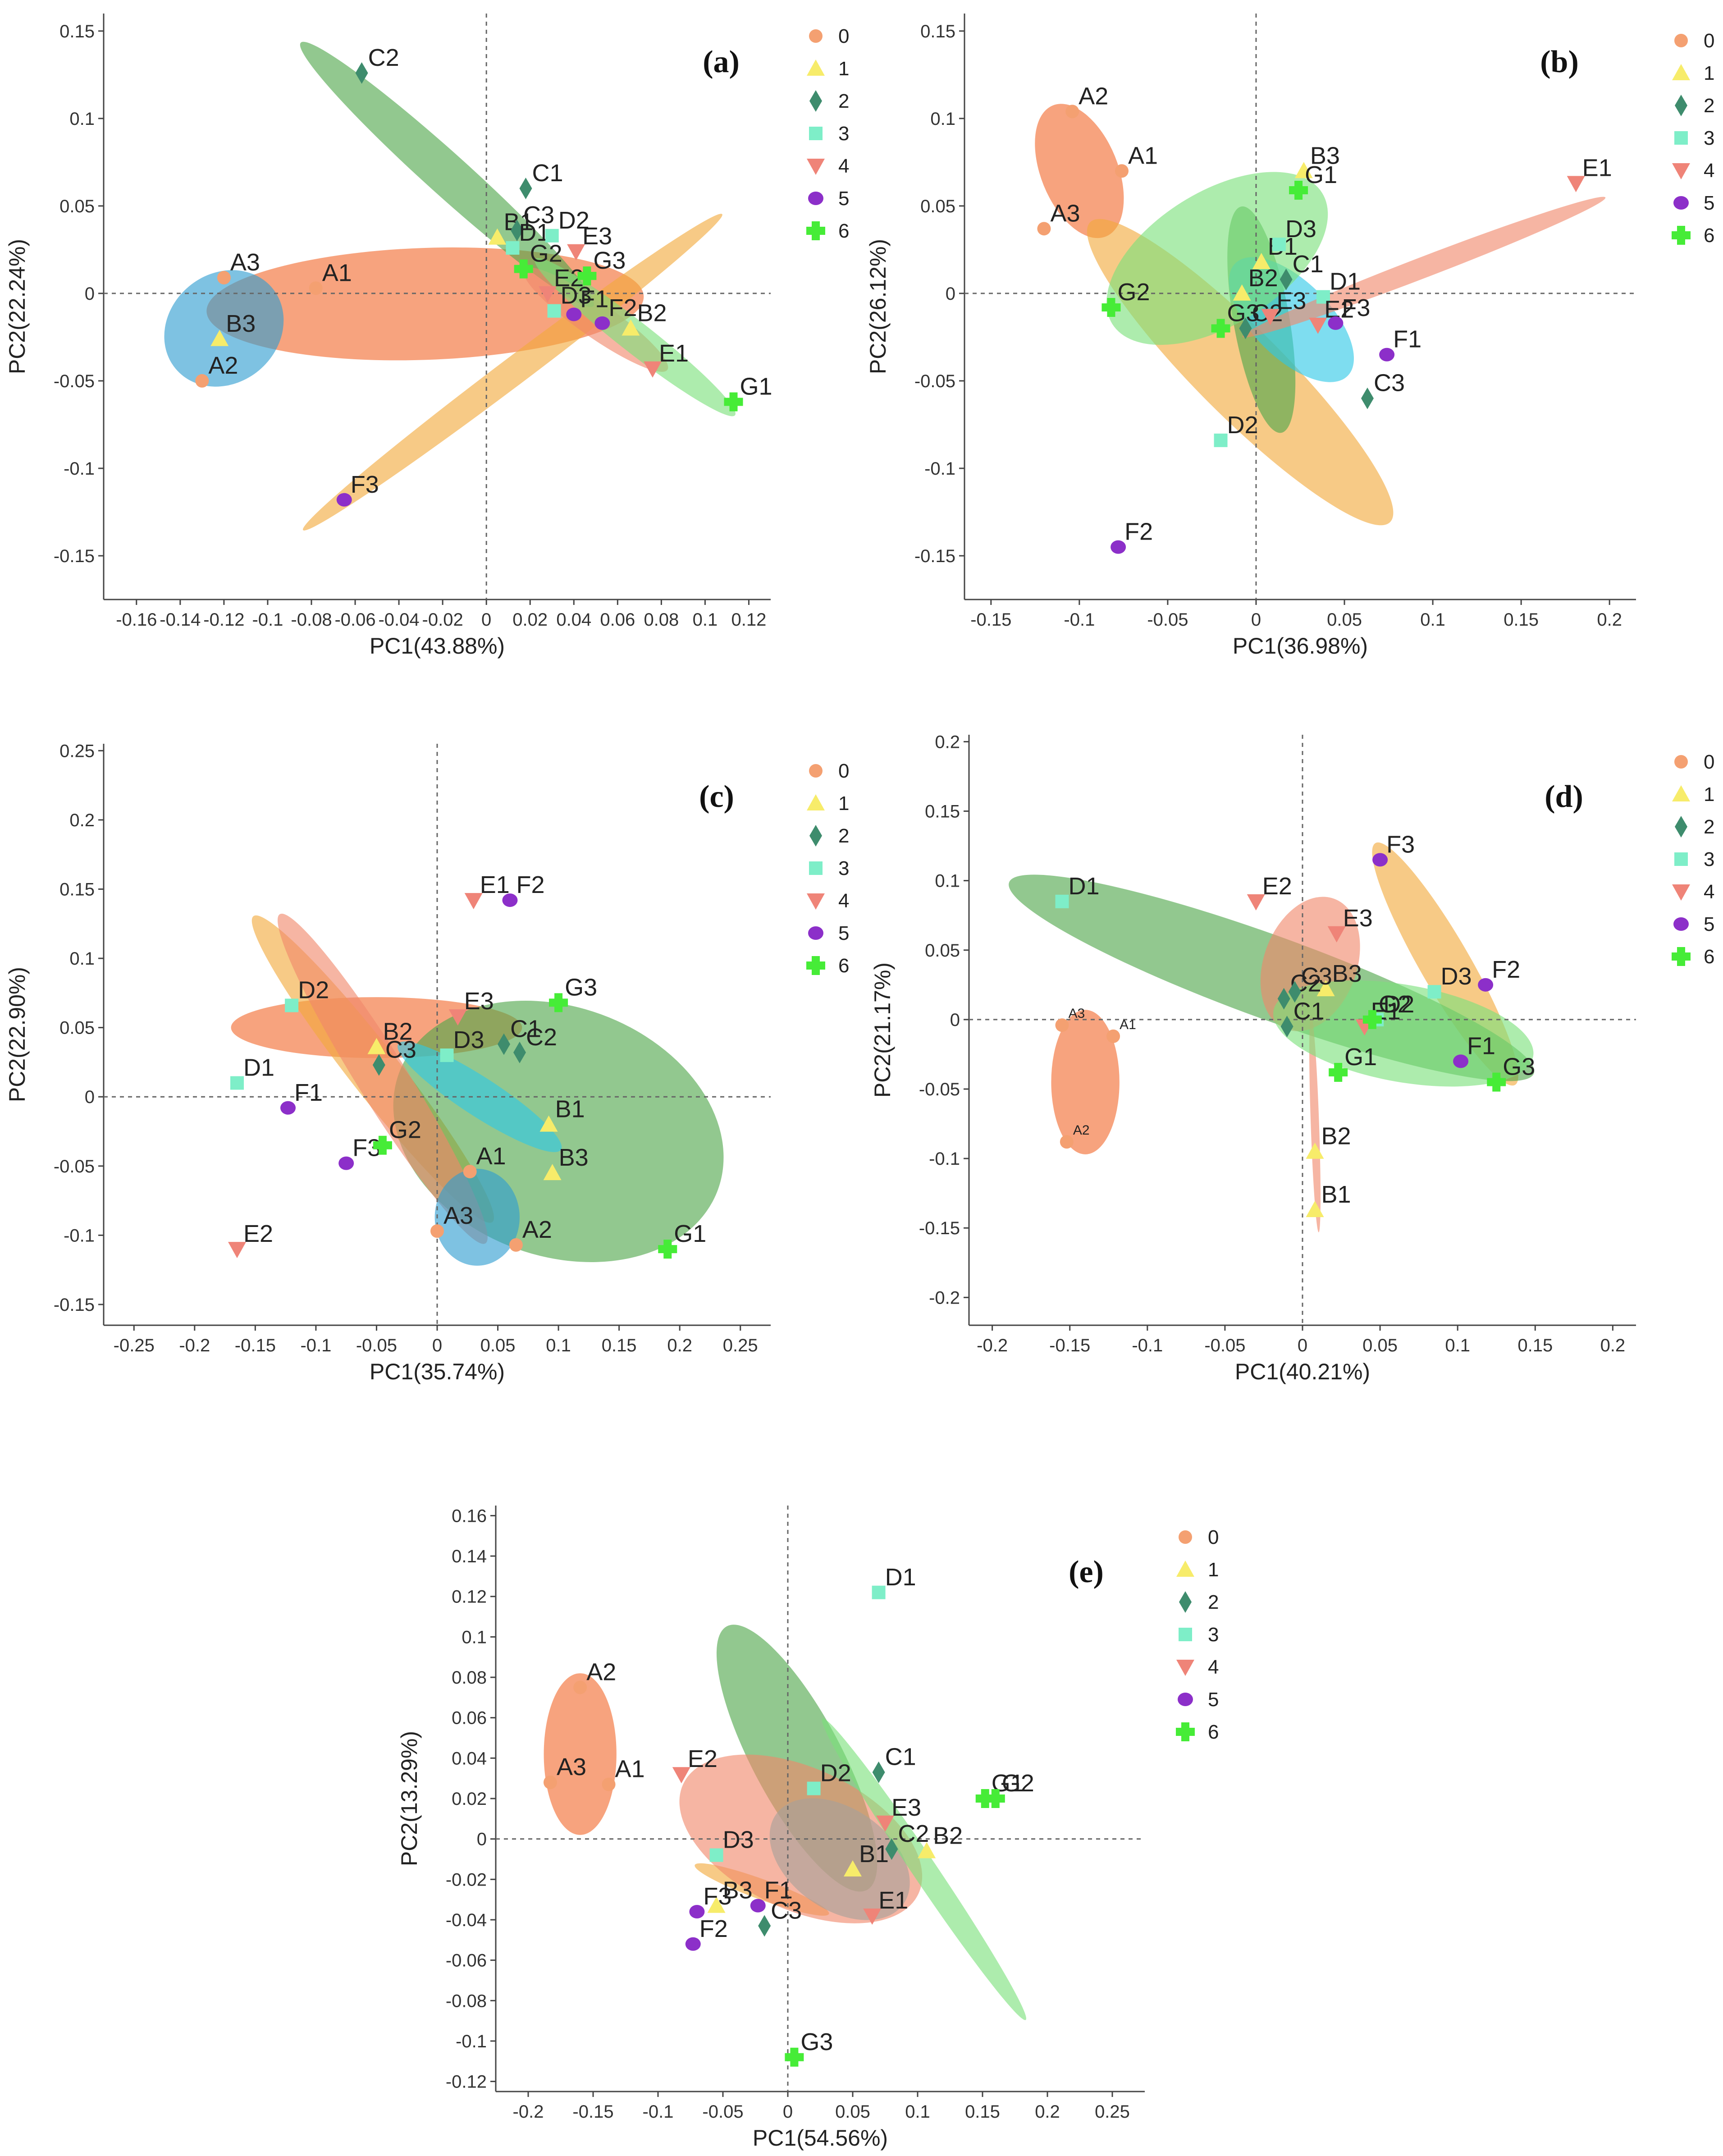 The height and width of the screenshot is (2156, 1723). What do you see at coordinates (1481, 1045) in the screenshot?
I see `point-label: F1` at bounding box center [1481, 1045].